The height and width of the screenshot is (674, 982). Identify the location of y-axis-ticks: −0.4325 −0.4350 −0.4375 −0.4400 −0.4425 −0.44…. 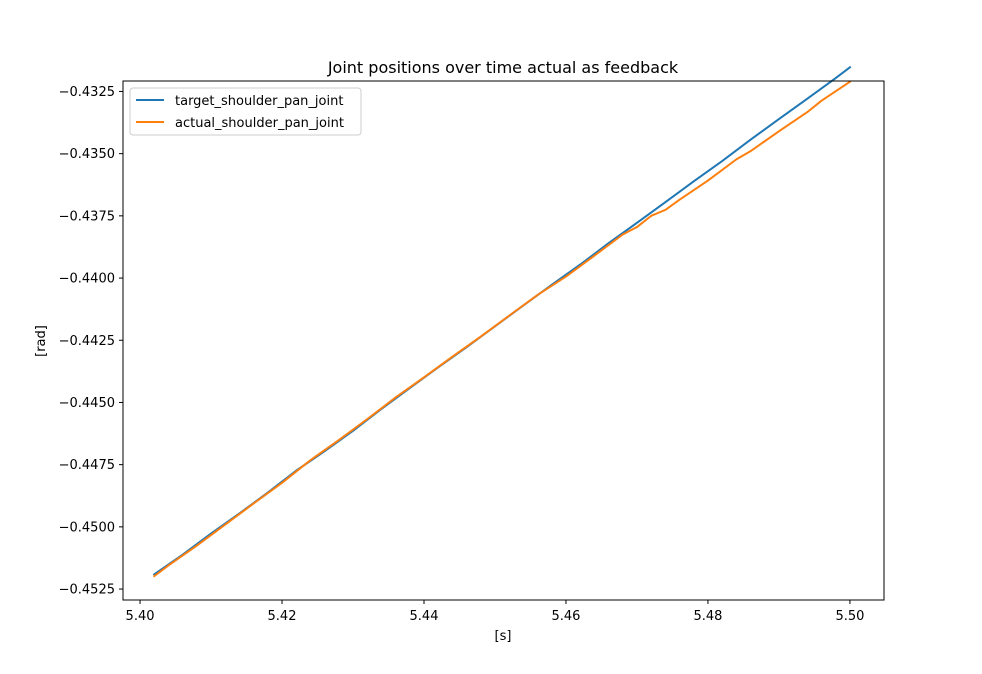
(91, 341).